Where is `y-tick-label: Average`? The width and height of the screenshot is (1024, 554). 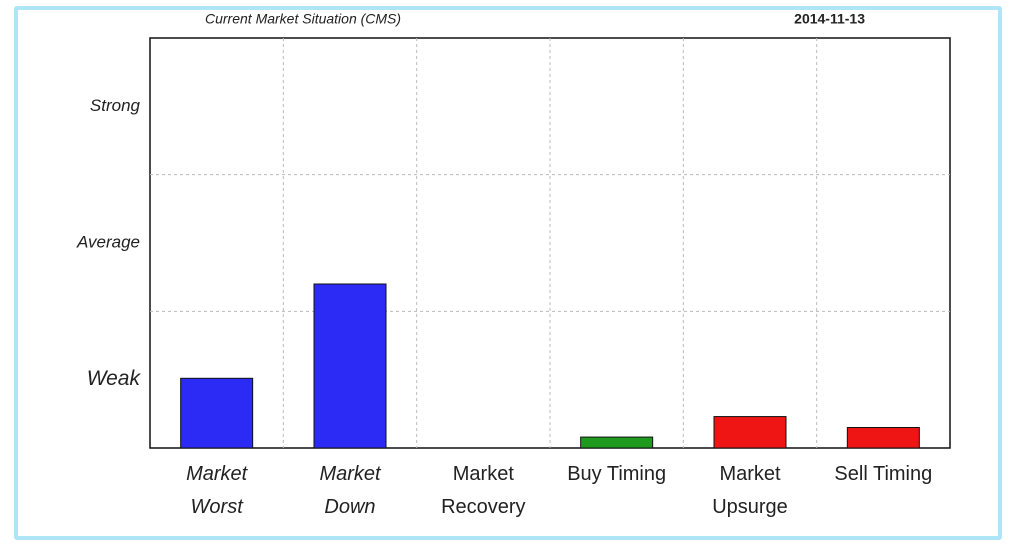
y-tick-label: Average is located at coordinates (108, 241).